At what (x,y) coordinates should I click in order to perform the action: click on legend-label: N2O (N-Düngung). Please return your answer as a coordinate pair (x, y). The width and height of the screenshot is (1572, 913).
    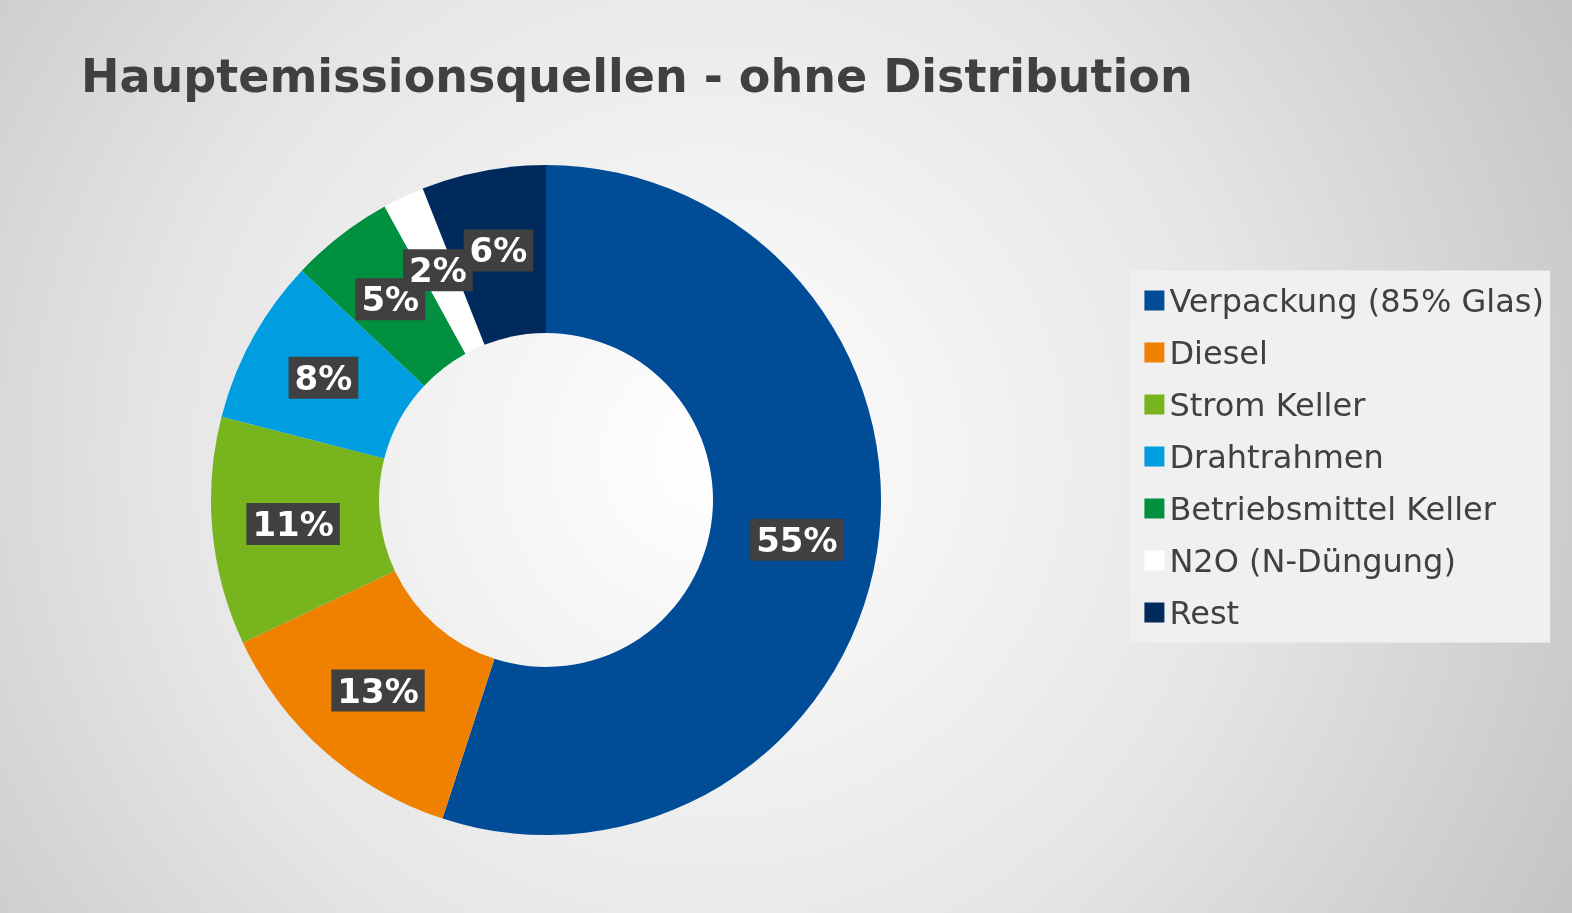
    Looking at the image, I should click on (1312, 560).